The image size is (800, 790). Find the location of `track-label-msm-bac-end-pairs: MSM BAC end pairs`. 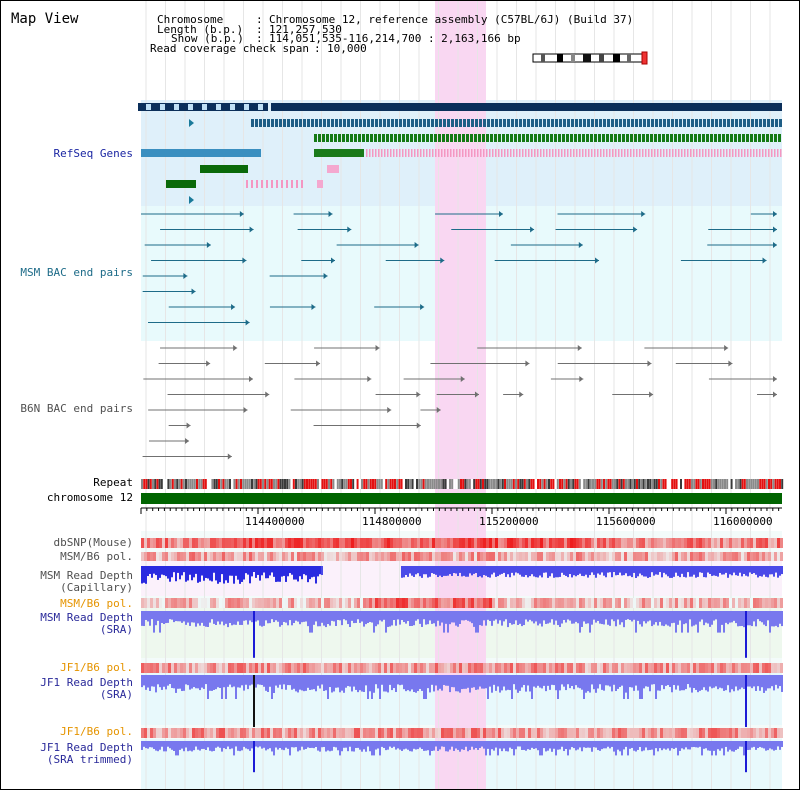

track-label-msm-bac-end-pairs: MSM BAC end pairs is located at coordinates (76, 272).